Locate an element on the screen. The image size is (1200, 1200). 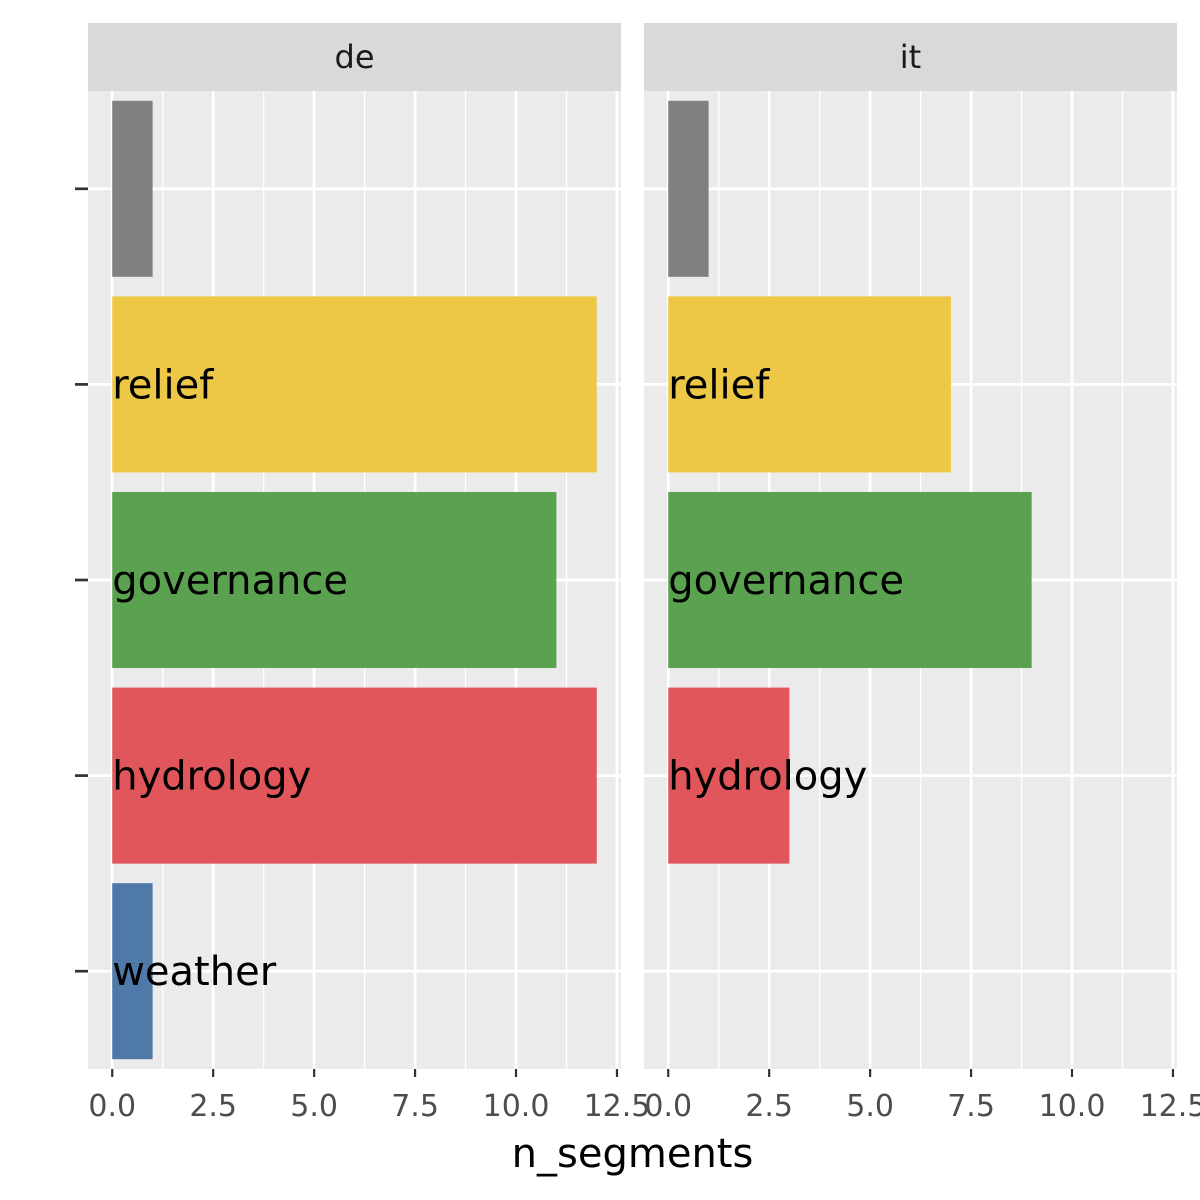
facet-strip-label: de is located at coordinates (355, 57).